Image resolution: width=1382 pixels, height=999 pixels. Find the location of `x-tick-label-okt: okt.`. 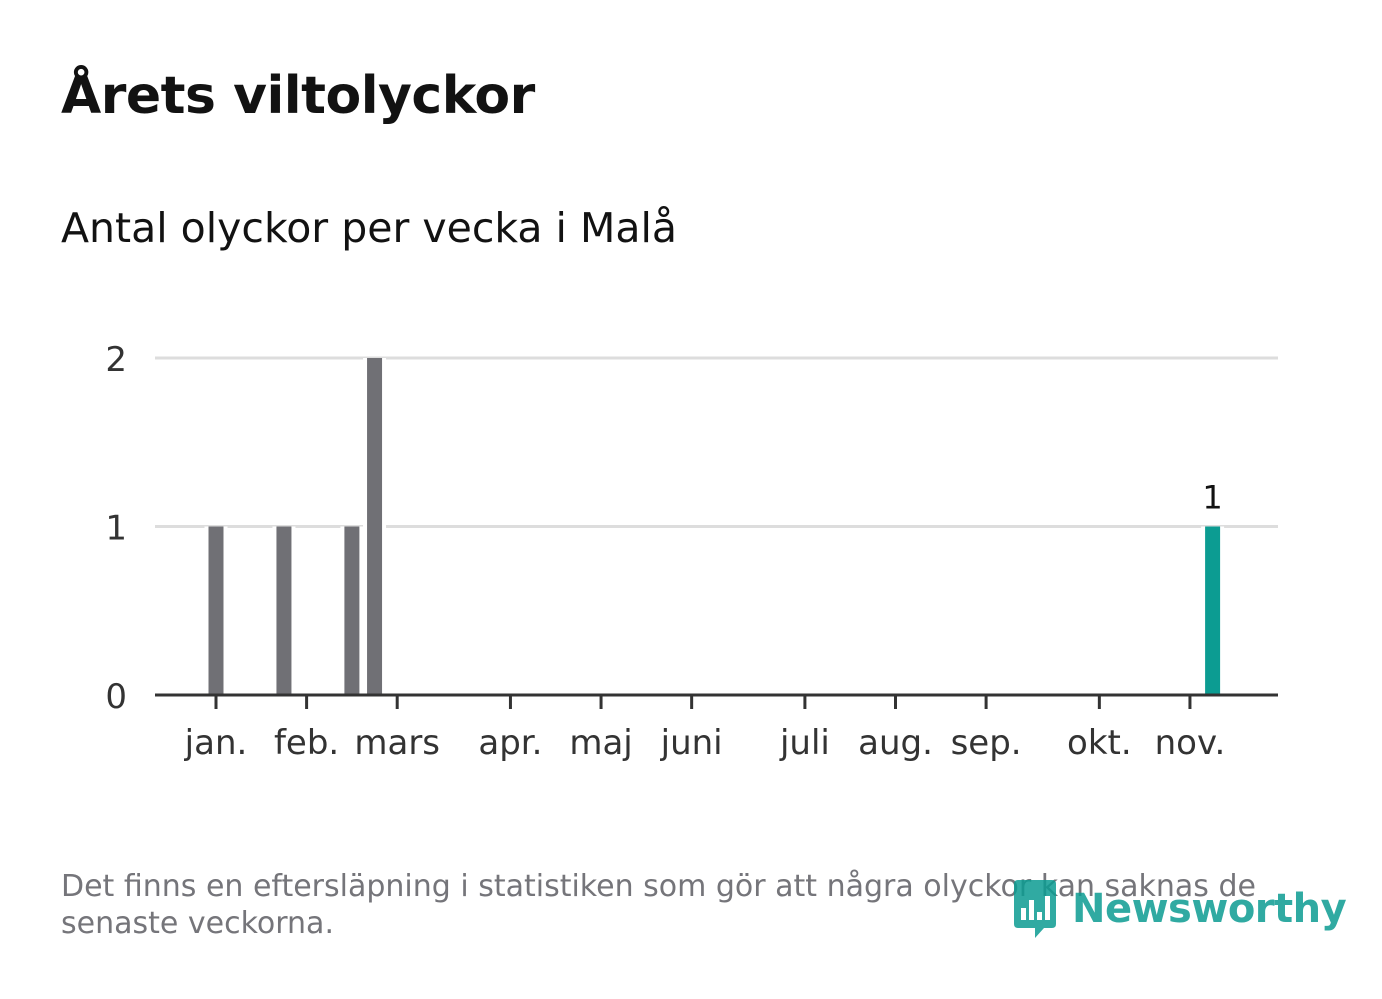

x-tick-label-okt: okt. is located at coordinates (1099, 743).